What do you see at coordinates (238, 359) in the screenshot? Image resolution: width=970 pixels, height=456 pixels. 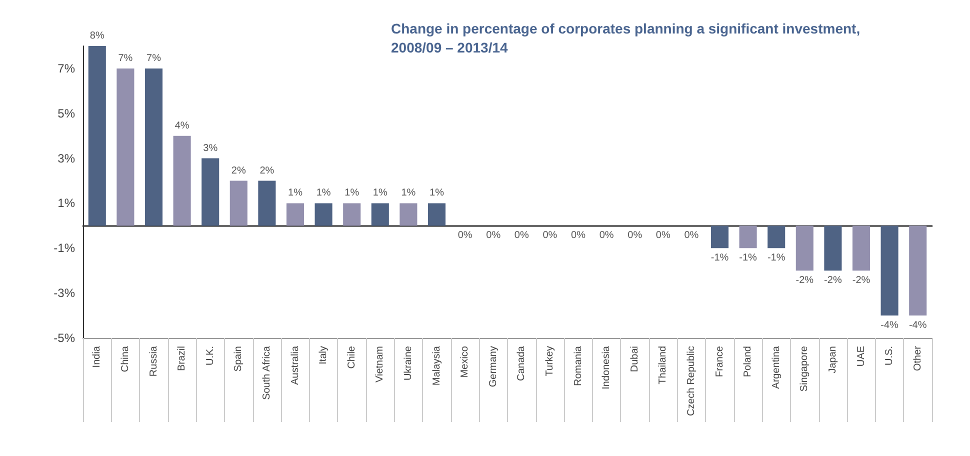 I see `x-tick-label: Spain` at bounding box center [238, 359].